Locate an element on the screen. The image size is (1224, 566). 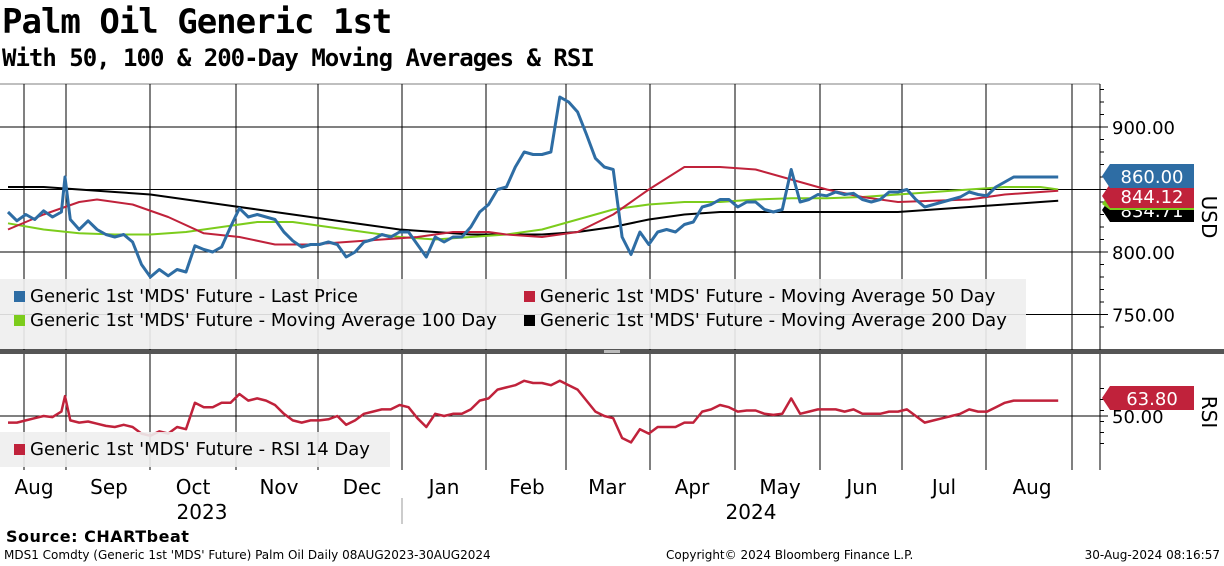
rsi-line is located at coordinates (533, 411).